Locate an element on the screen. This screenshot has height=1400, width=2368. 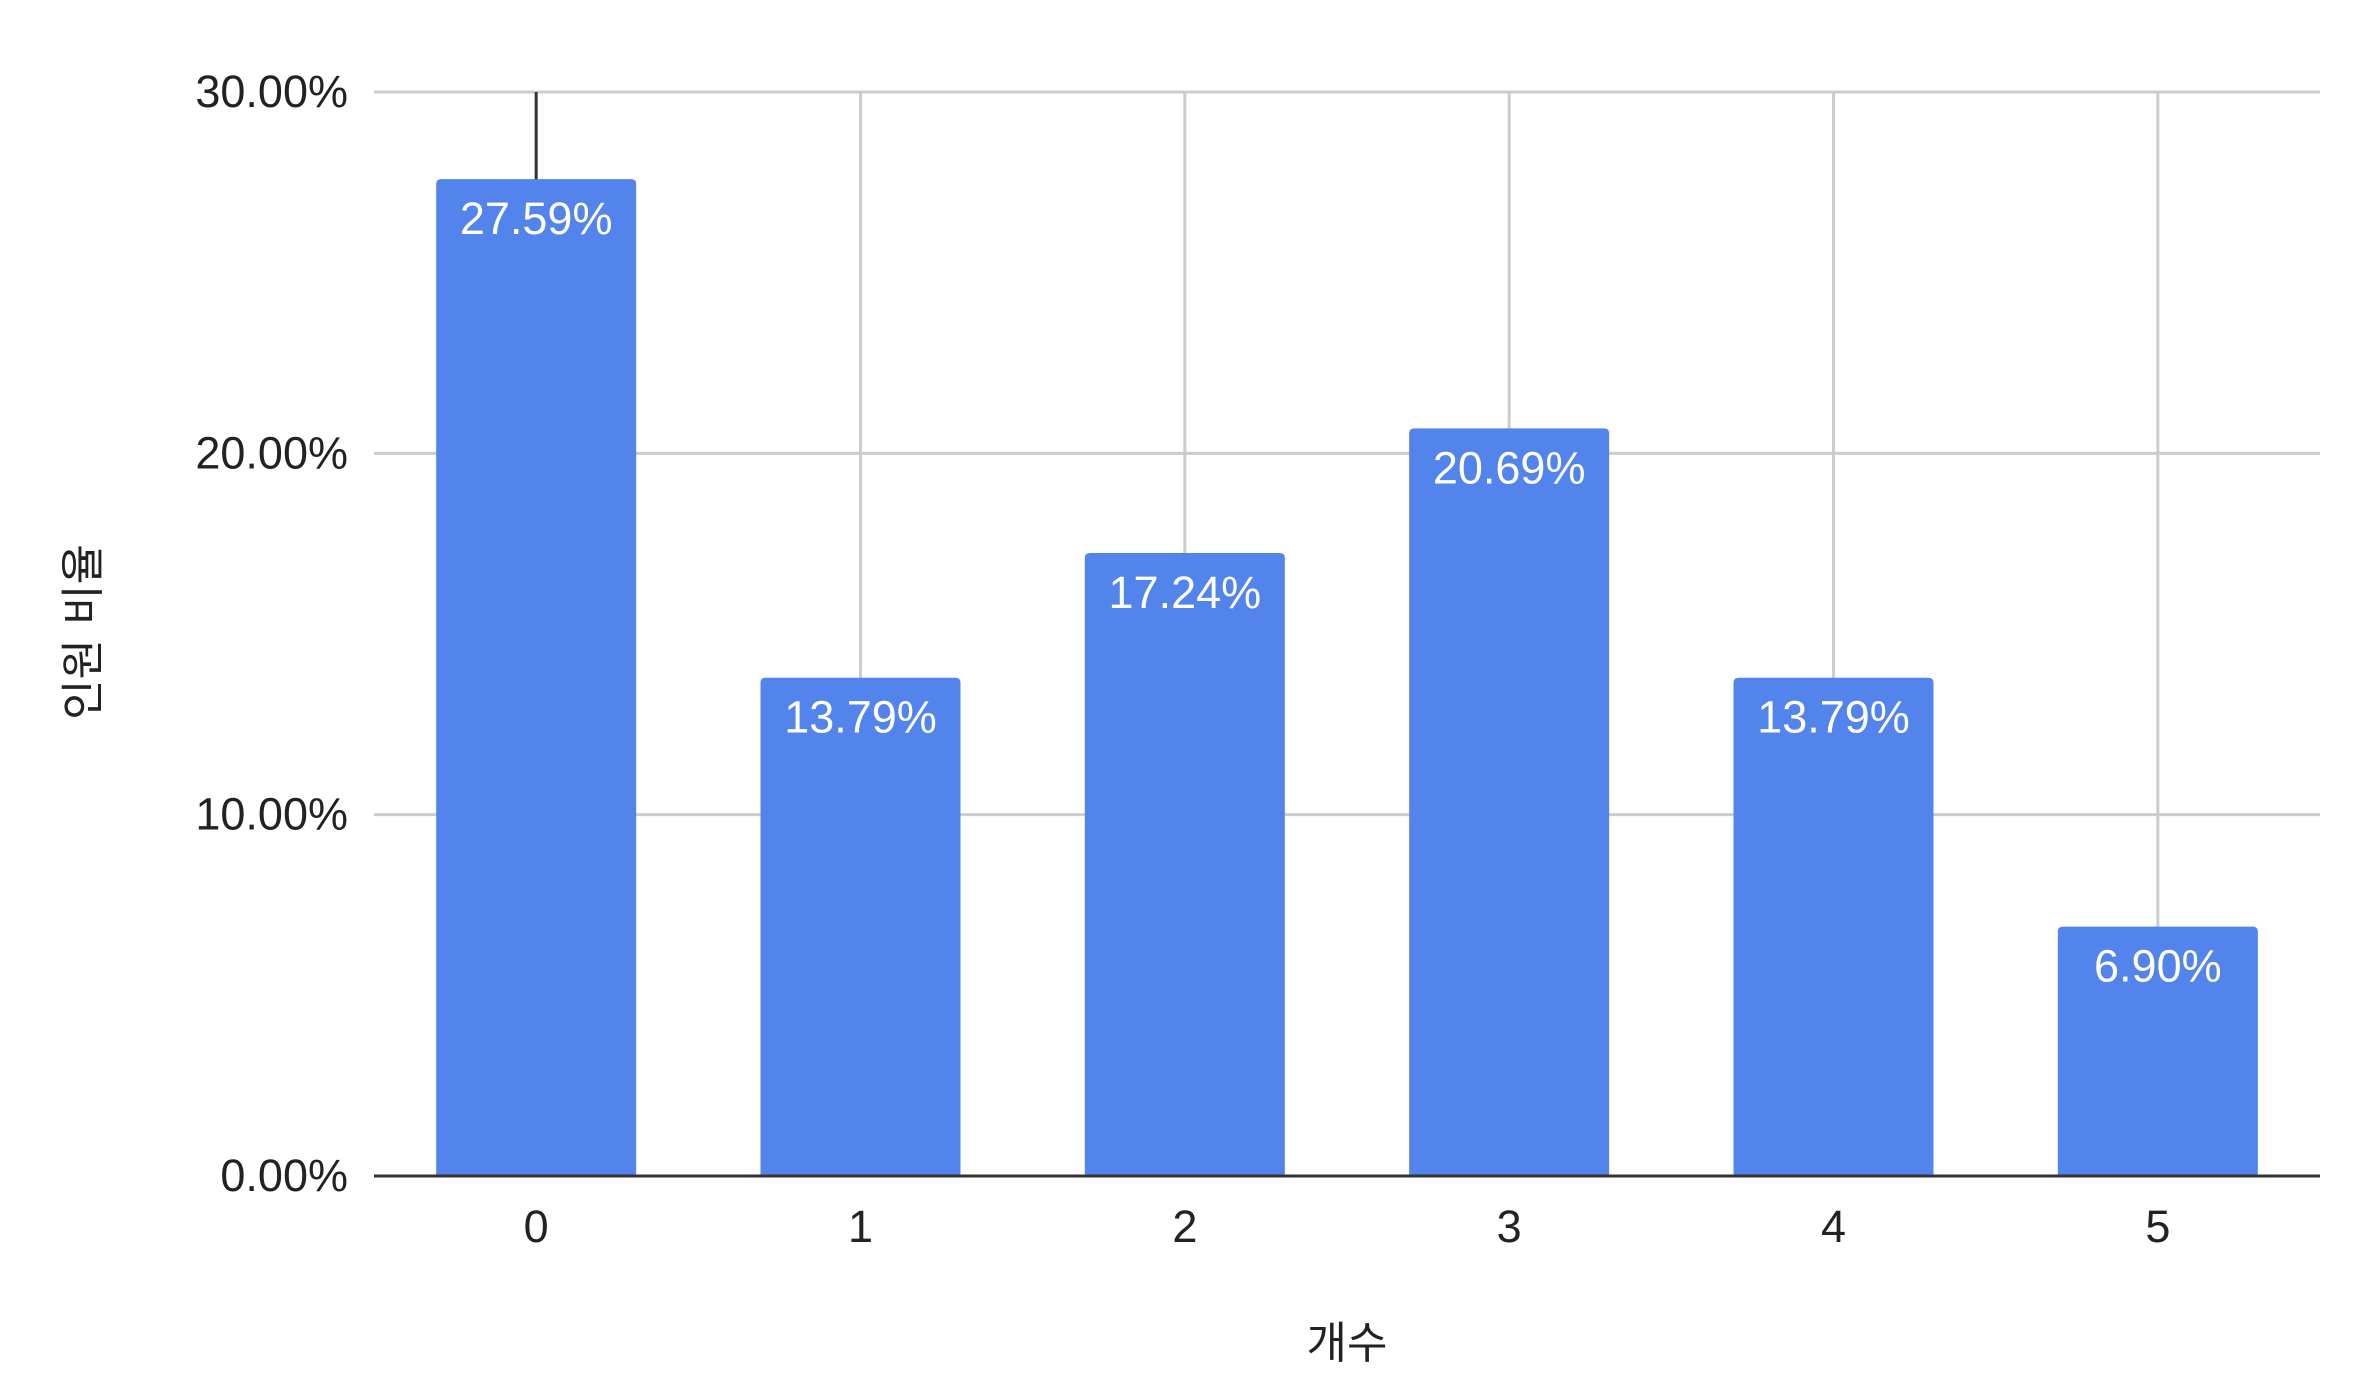
x-tick-label: 3 is located at coordinates (1509, 1226).